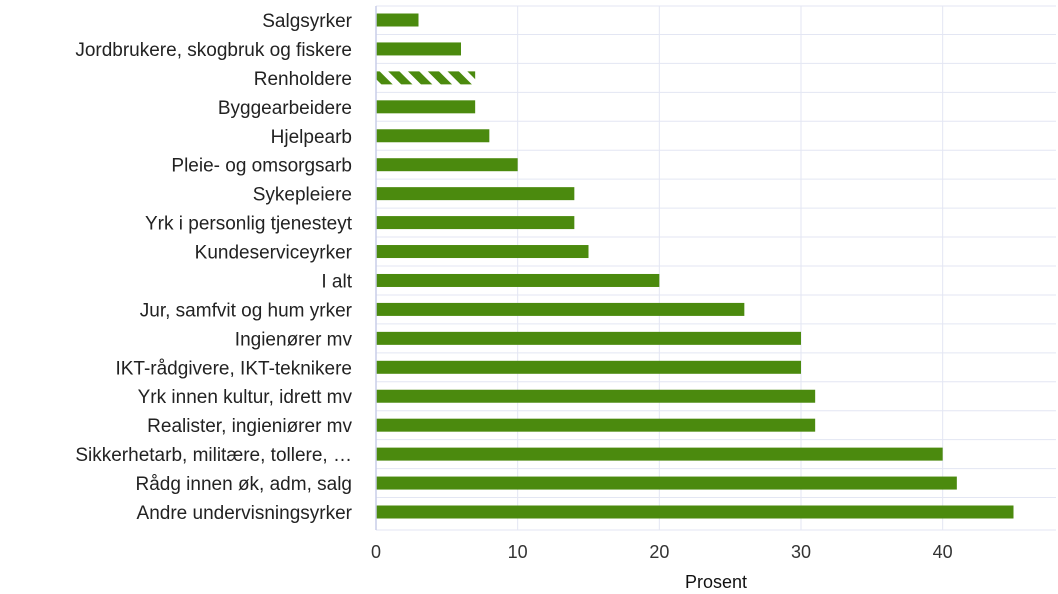  Describe the element at coordinates (801, 552) in the screenshot. I see `x-tick-label: 30` at that location.